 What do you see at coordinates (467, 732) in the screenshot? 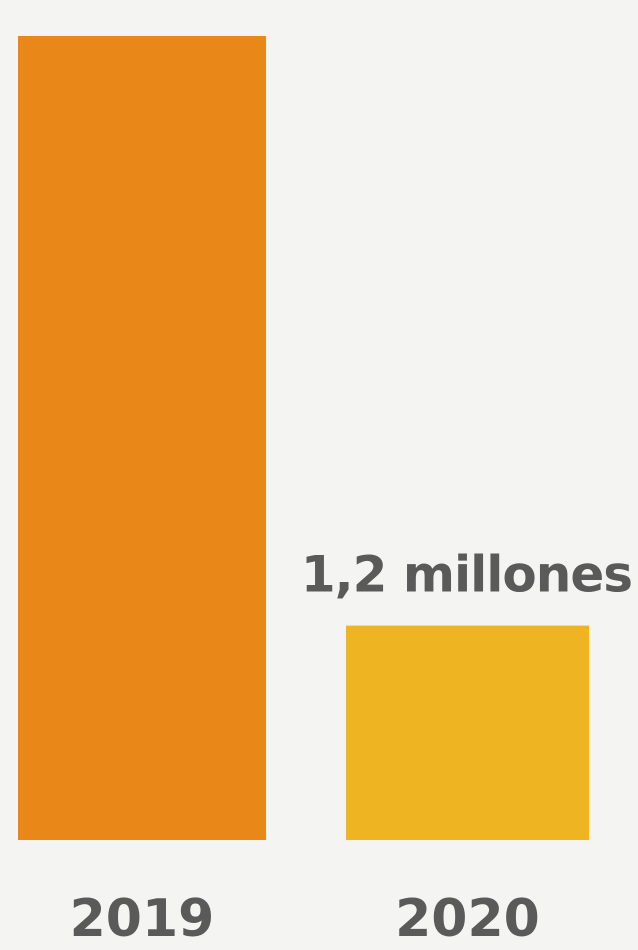
I see `bar-2020` at bounding box center [467, 732].